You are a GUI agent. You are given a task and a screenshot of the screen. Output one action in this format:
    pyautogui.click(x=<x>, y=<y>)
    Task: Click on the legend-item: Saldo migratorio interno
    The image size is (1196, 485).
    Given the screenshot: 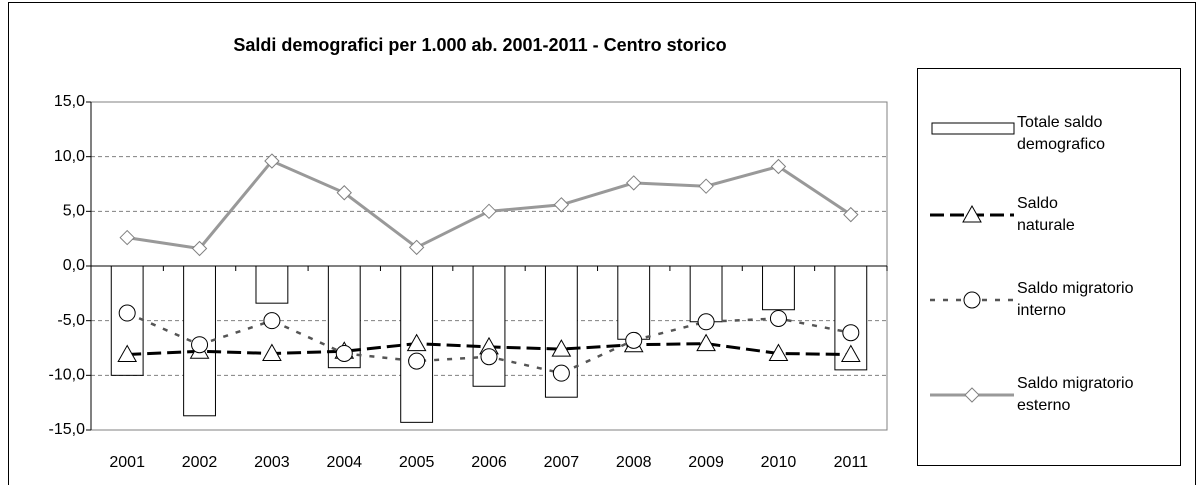 What is the action you would take?
    pyautogui.click(x=1075, y=299)
    